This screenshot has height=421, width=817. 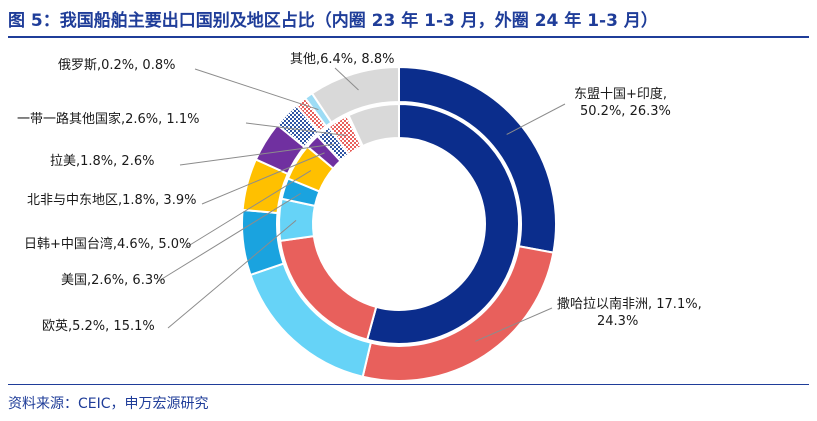 What do you see at coordinates (108, 119) in the screenshot?
I see `data-label-7: 一带一路其他国家,2.6%, 1.1%` at bounding box center [108, 119].